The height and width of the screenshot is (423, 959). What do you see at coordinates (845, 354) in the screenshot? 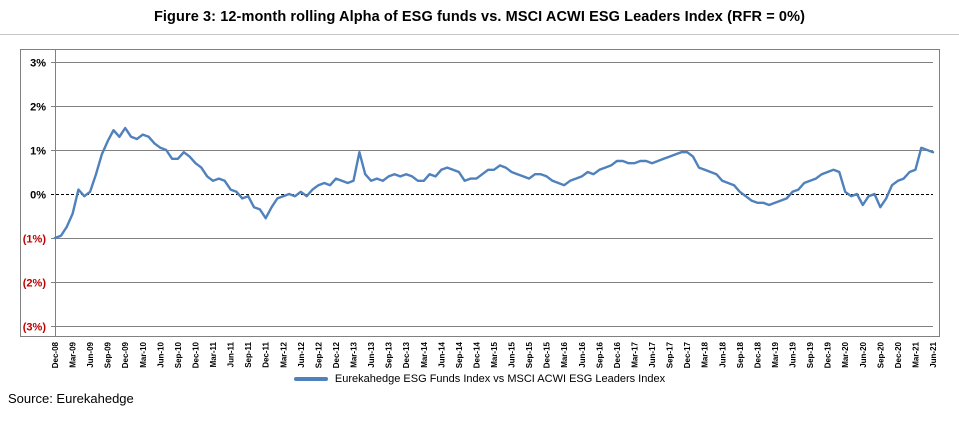
I see `x-axis-tick-label: Mar-20` at bounding box center [845, 354].